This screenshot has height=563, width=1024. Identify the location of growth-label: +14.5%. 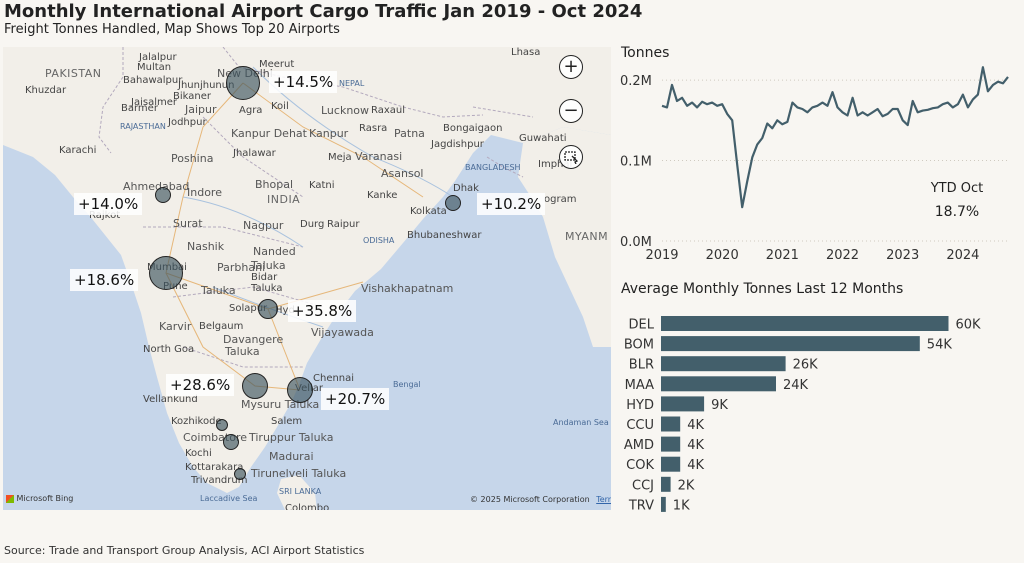
(303, 82).